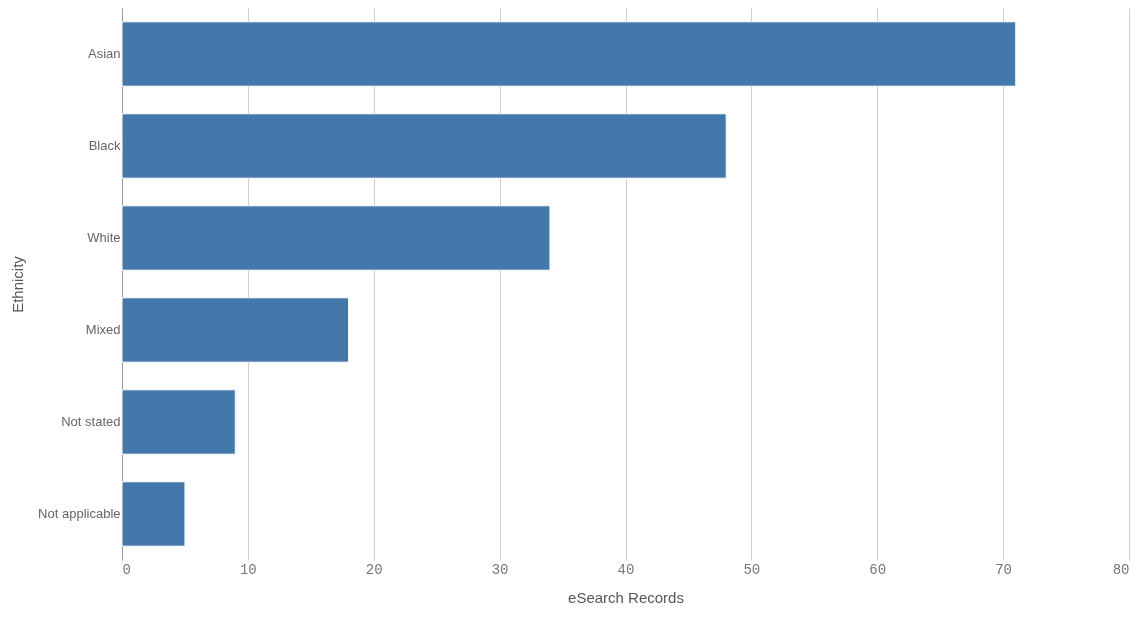 Image resolution: width=1147 pixels, height=617 pixels. What do you see at coordinates (626, 569) in the screenshot?
I see `x-tick-label: 40` at bounding box center [626, 569].